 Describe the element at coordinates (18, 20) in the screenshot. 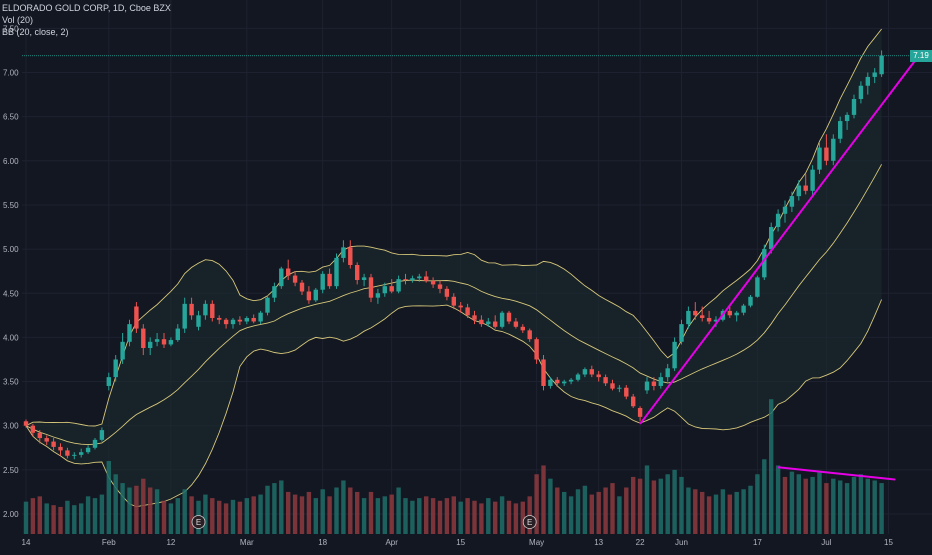

I see `legend-volume: Vol (20)` at that location.